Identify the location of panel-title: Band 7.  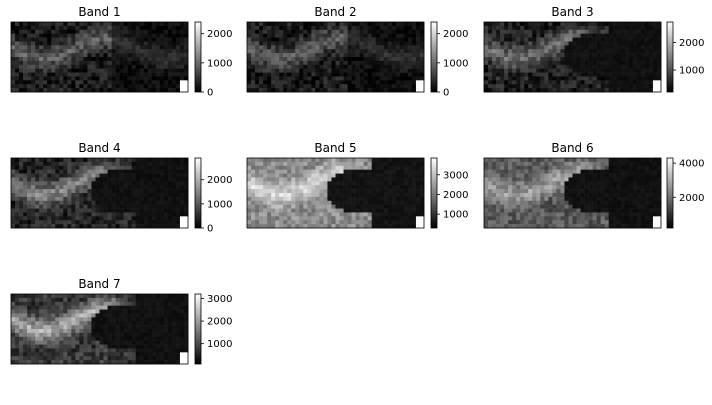
(99, 284).